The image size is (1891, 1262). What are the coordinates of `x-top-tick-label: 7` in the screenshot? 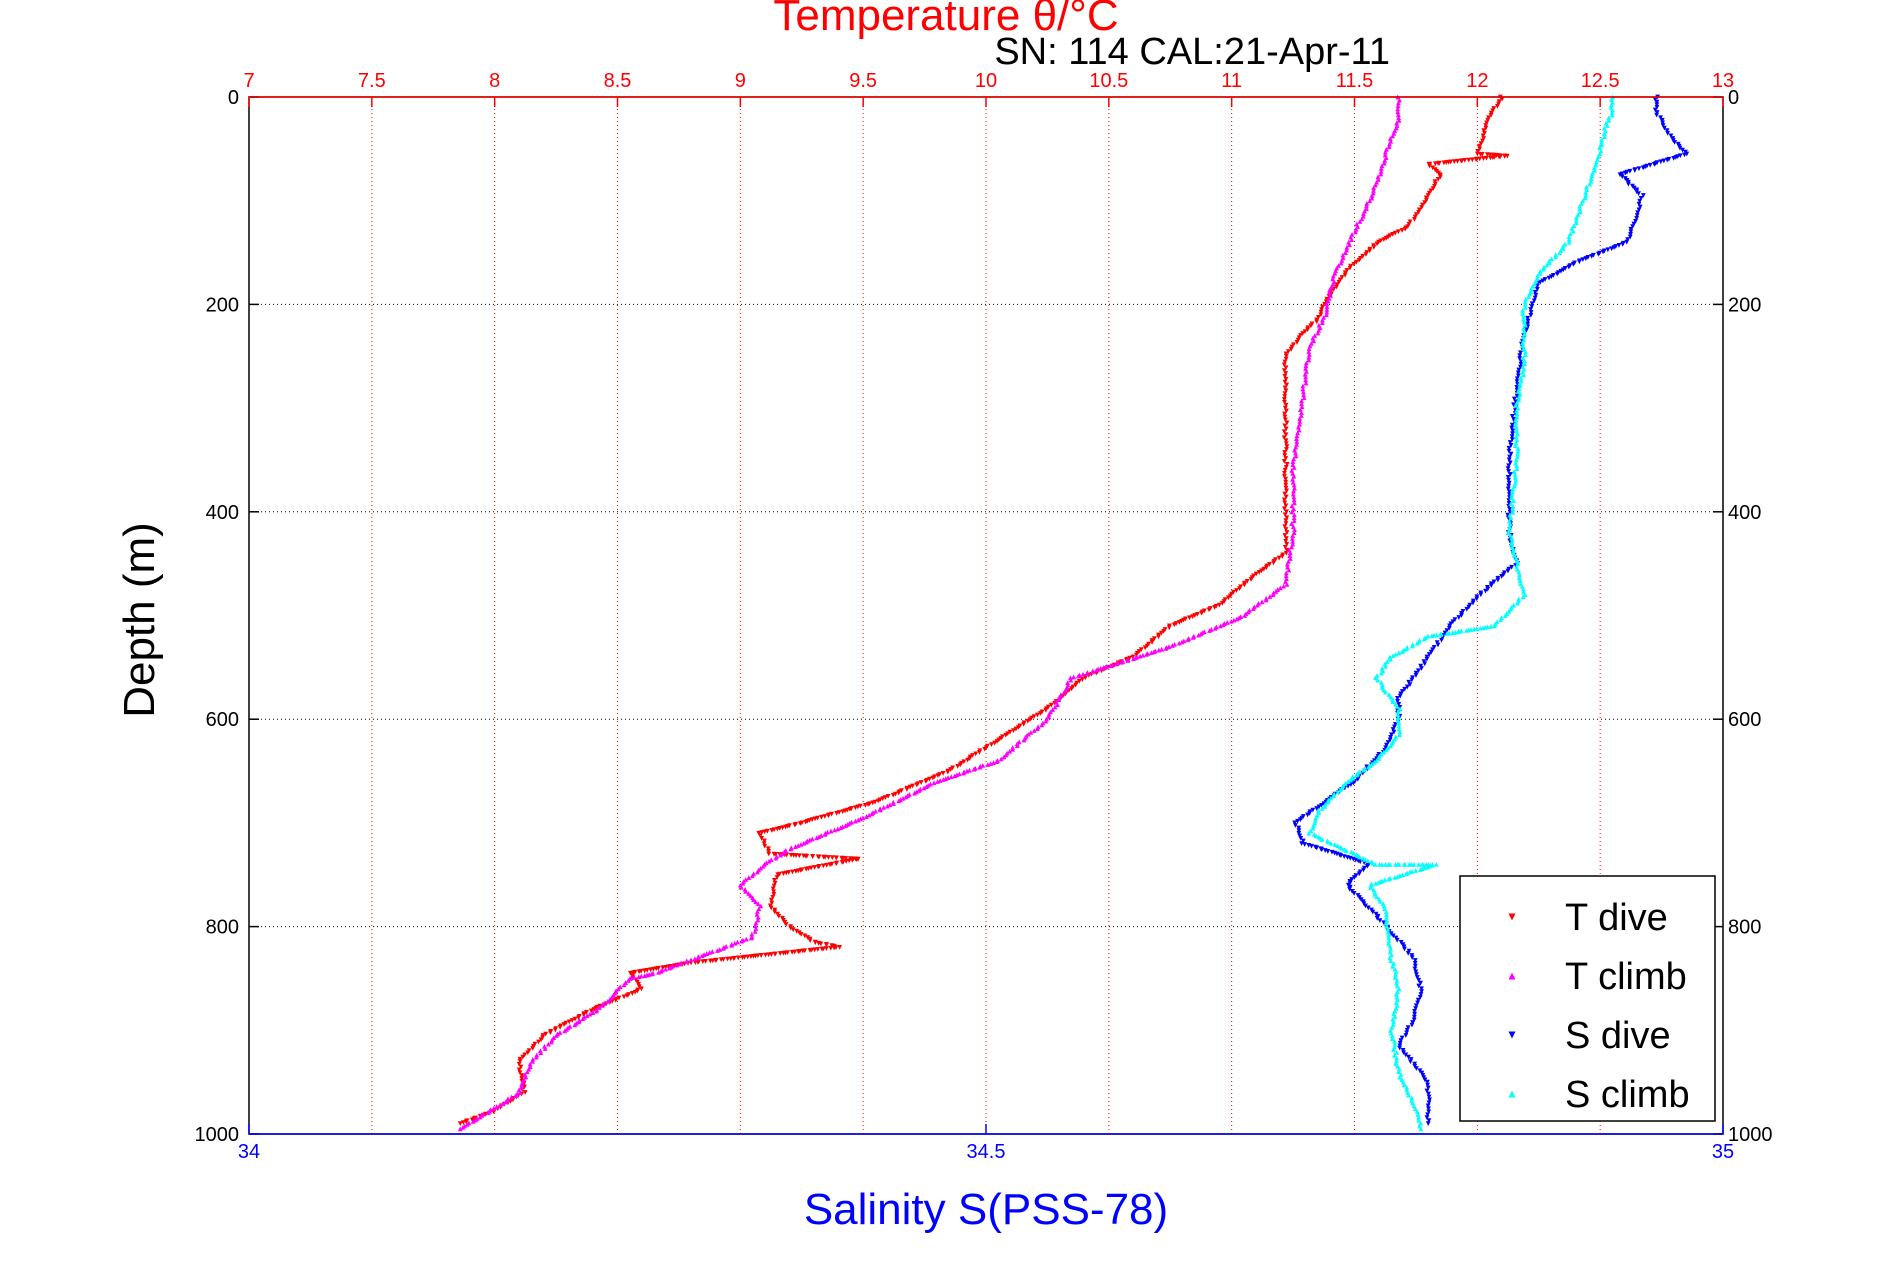 It's located at (248, 81).